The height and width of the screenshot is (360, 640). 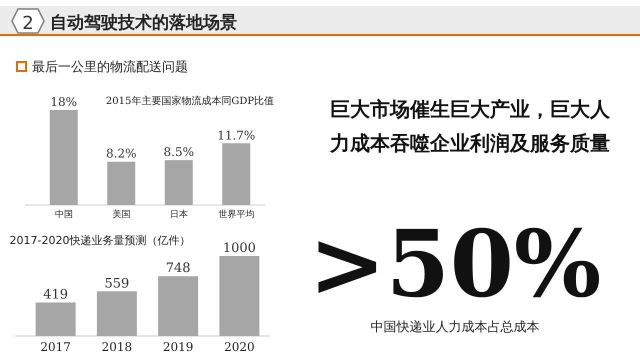 I want to click on chart-title: 2017-2020快递业务量预测（亿件）, so click(x=100, y=240).